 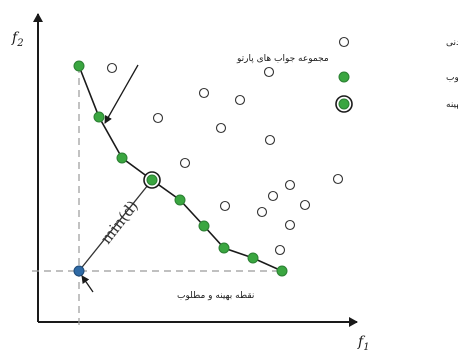 What do you see at coordinates (452, 78) in the screenshot?
I see `legend-nondominated-label: راه حل های نامغلوب` at bounding box center [452, 78].